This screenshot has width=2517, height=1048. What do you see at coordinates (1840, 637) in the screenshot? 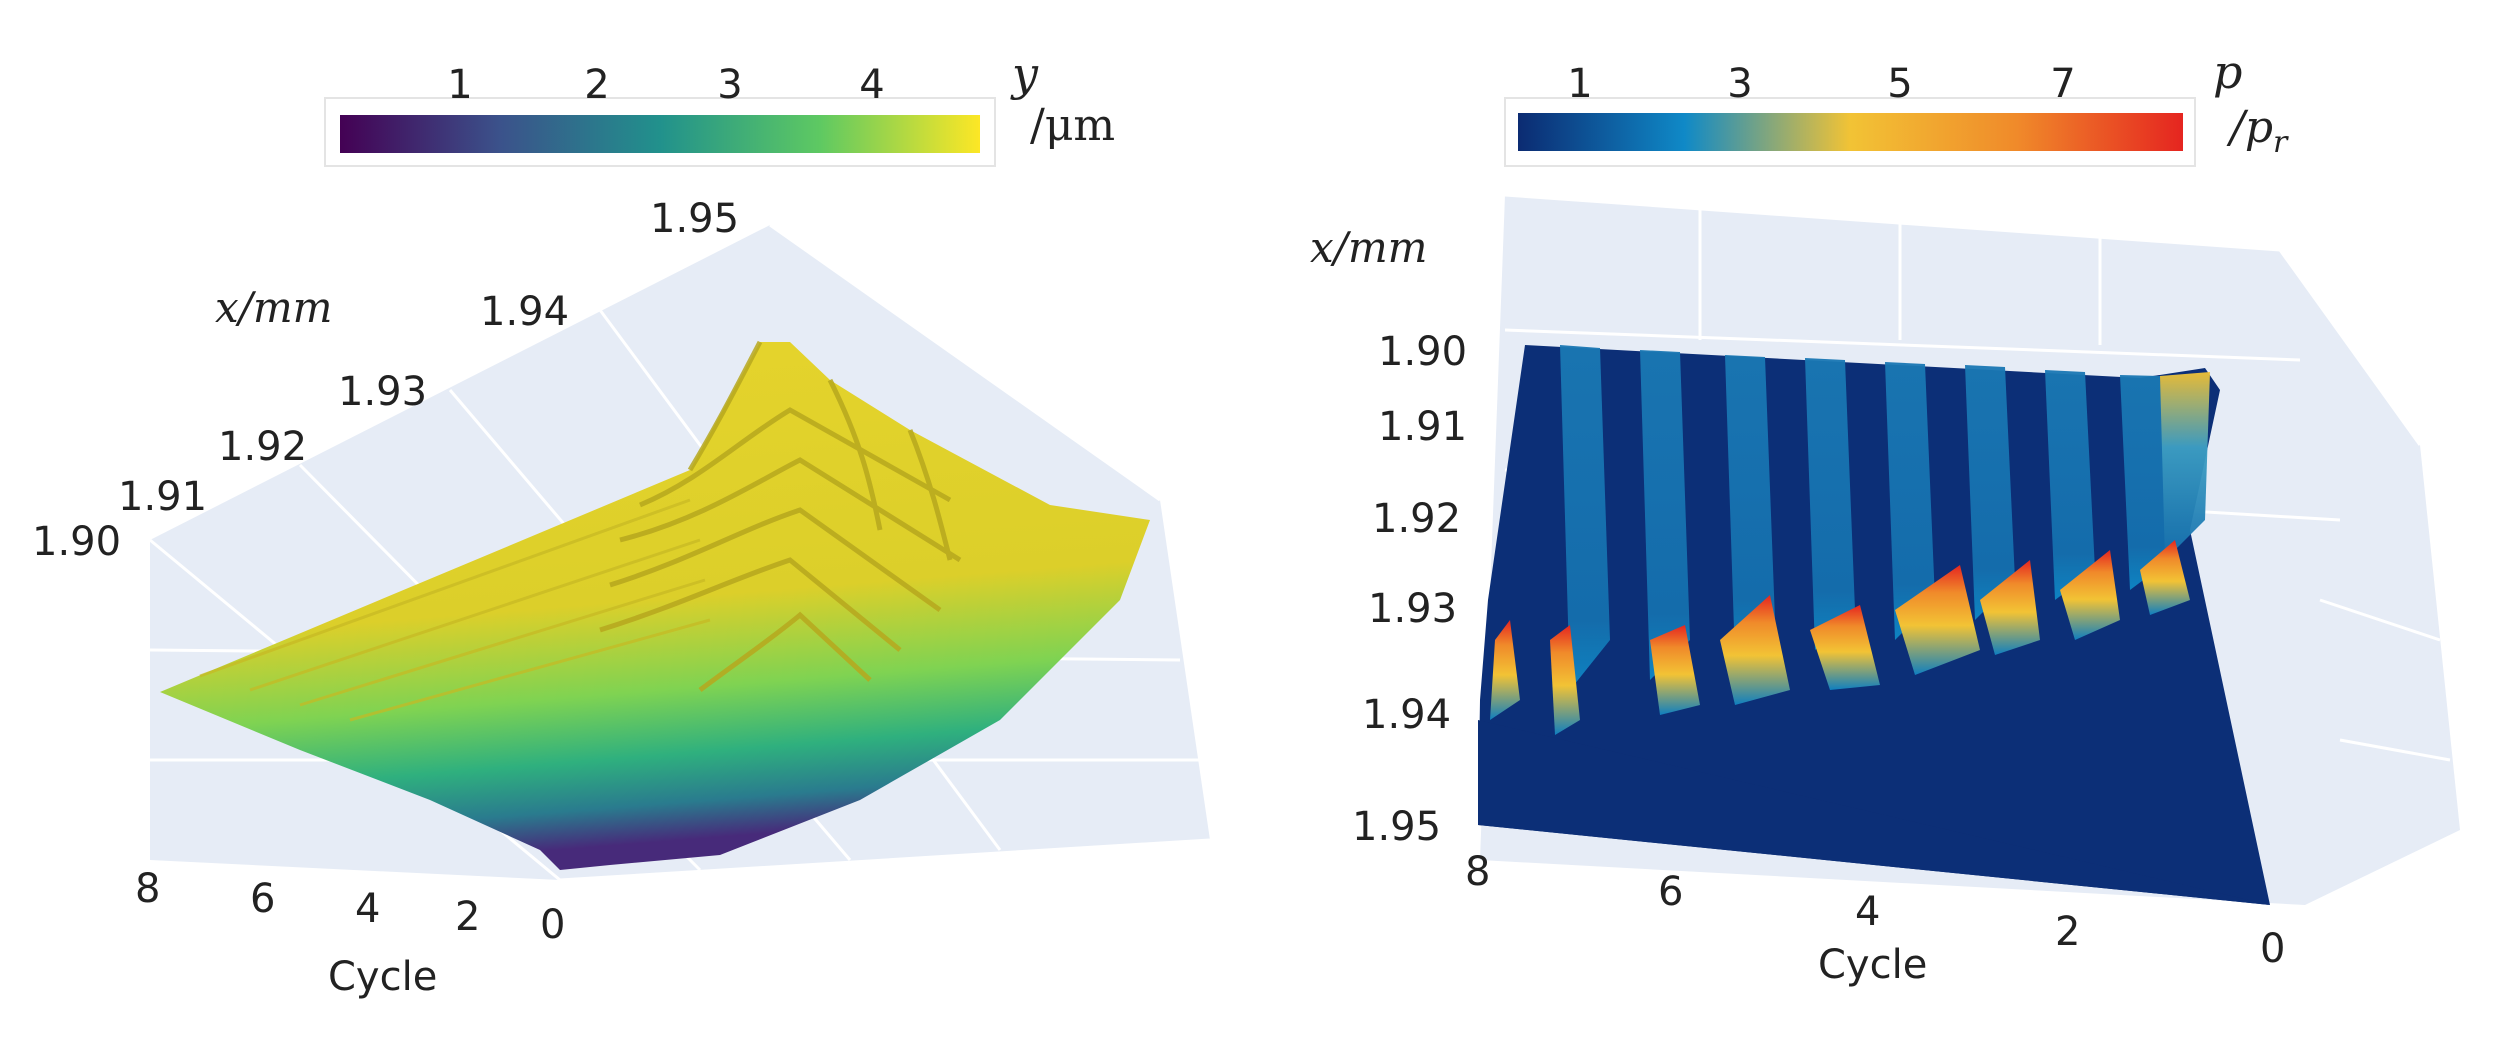
I see `right-surface-spikes` at bounding box center [1840, 637].